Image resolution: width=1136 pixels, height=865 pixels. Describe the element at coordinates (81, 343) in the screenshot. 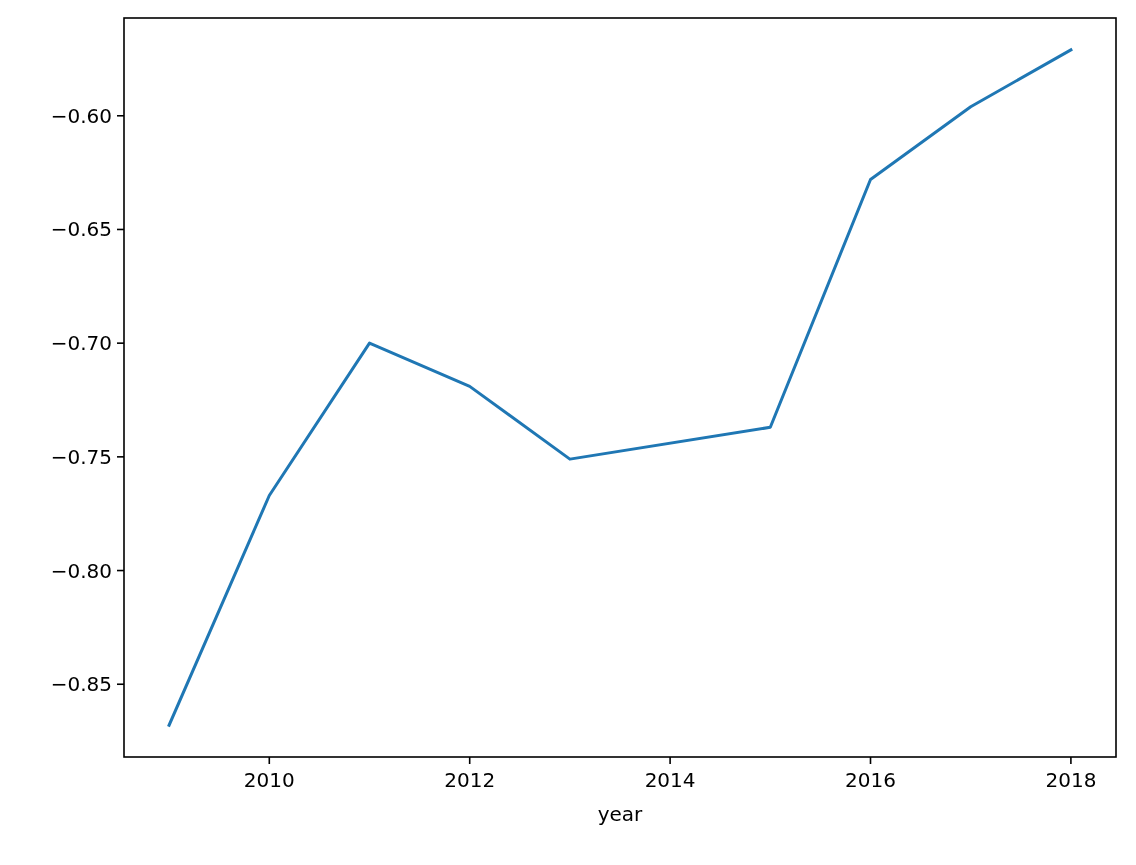

I see `y-tick-label: −0.70` at that location.